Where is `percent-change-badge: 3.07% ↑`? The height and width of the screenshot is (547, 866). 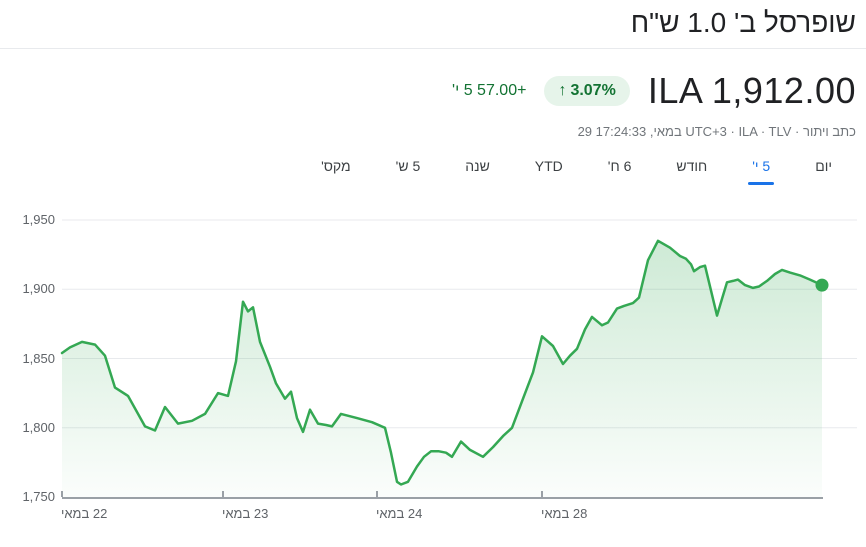
percent-change-badge: 3.07% ↑ is located at coordinates (587, 91).